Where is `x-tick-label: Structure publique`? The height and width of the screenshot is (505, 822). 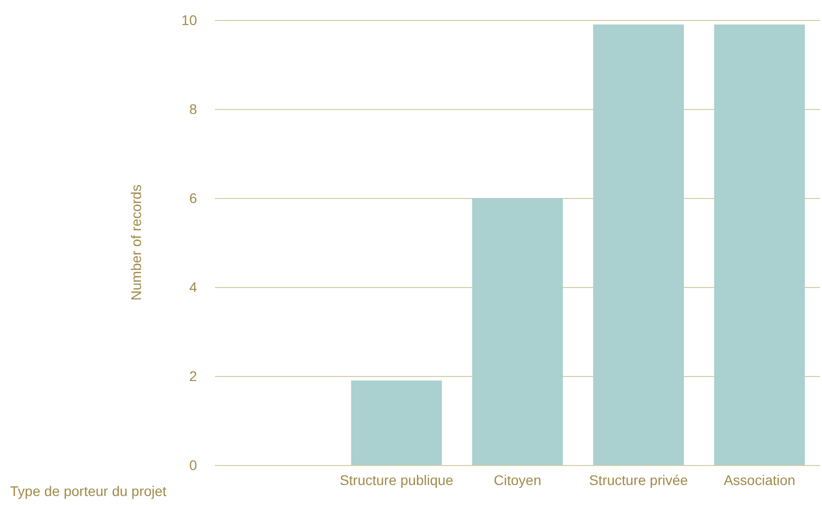
x-tick-label: Structure publique is located at coordinates (397, 480).